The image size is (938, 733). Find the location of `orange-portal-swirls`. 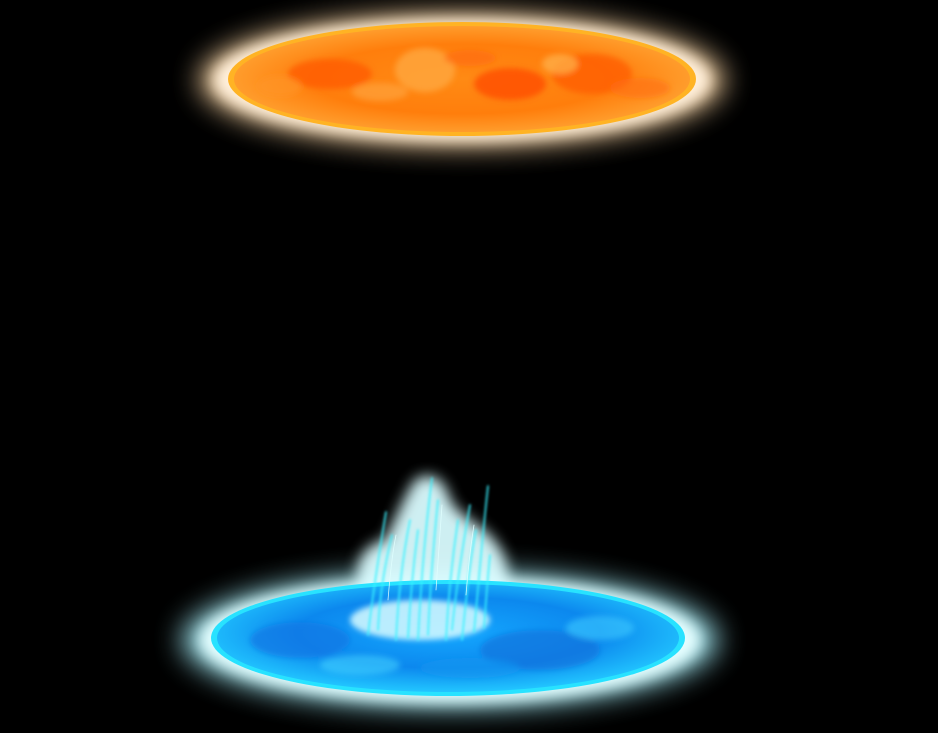

orange-portal-swirls is located at coordinates (464, 74).